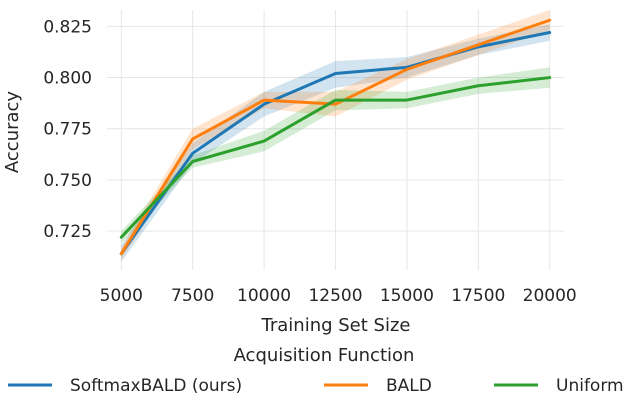  I want to click on legend-label-1: BALD, so click(409, 386).